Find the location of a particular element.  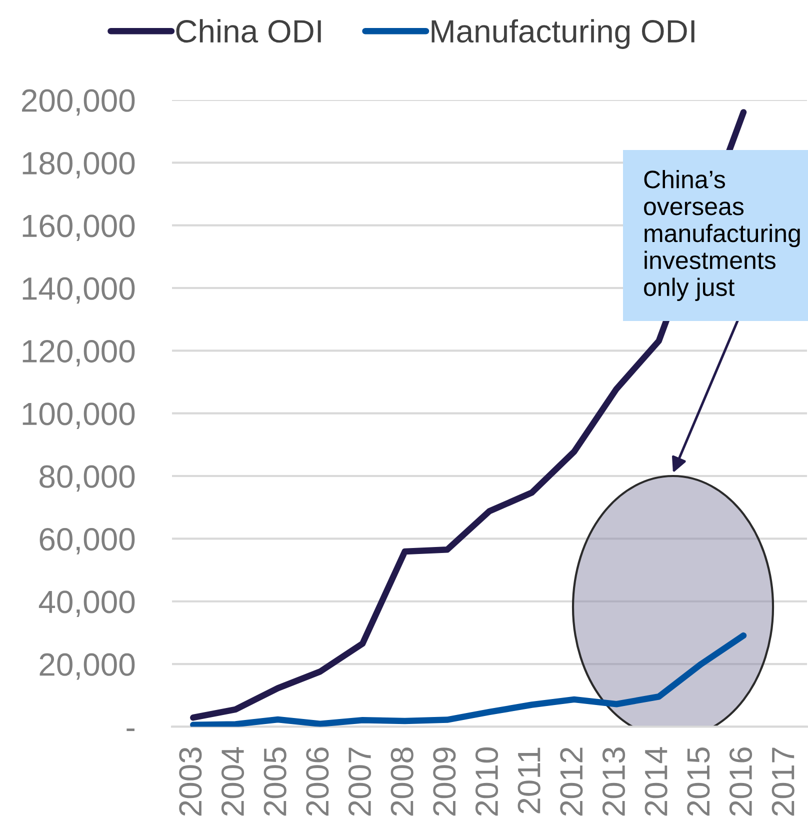

y-tick-label: 140,000 is located at coordinates (78, 290).